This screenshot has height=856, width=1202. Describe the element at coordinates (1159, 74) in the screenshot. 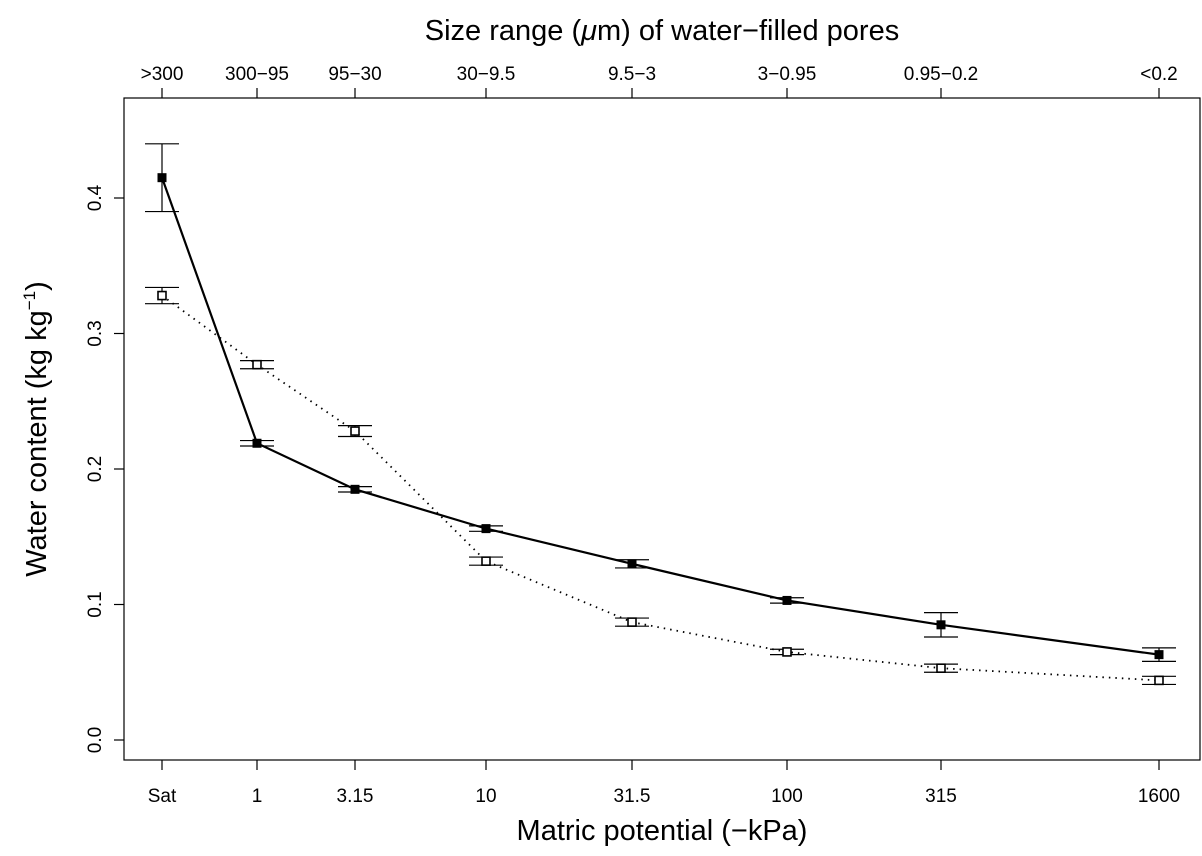

I see `top-tick-label: <0.2` at that location.